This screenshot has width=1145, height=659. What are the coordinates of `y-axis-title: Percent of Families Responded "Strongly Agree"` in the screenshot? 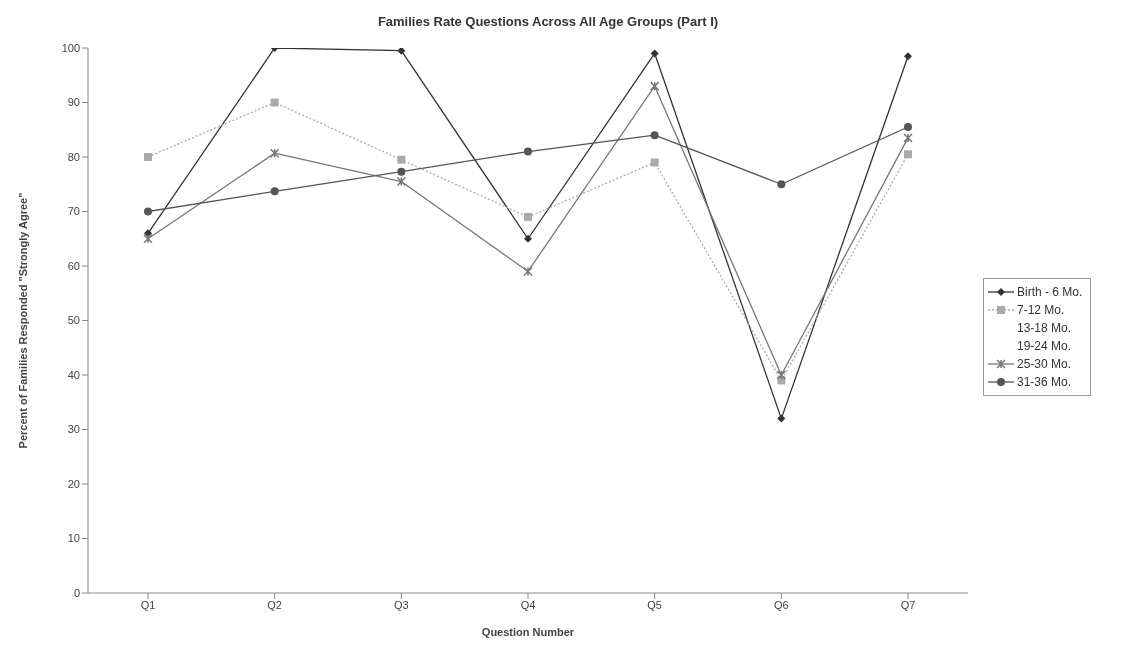 It's located at (22, 320).